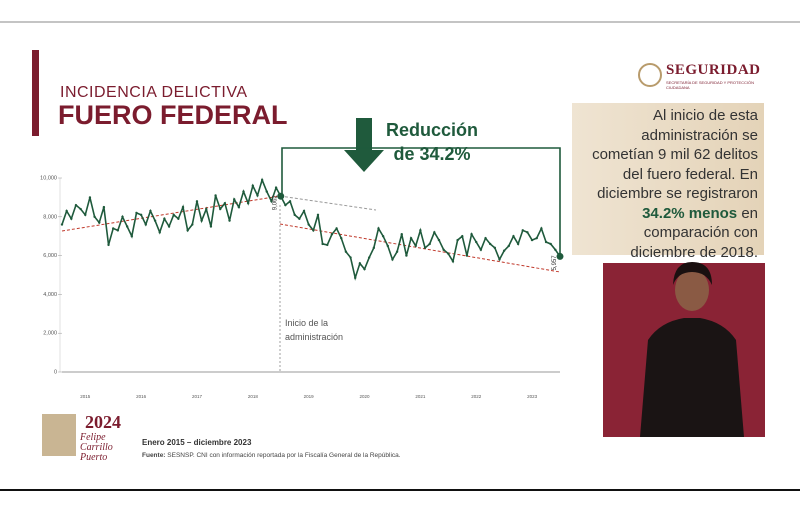 This screenshot has width=800, height=505. What do you see at coordinates (694, 232) in the screenshot?
I see `text: en comparación con diciembre de 2018.` at bounding box center [694, 232].